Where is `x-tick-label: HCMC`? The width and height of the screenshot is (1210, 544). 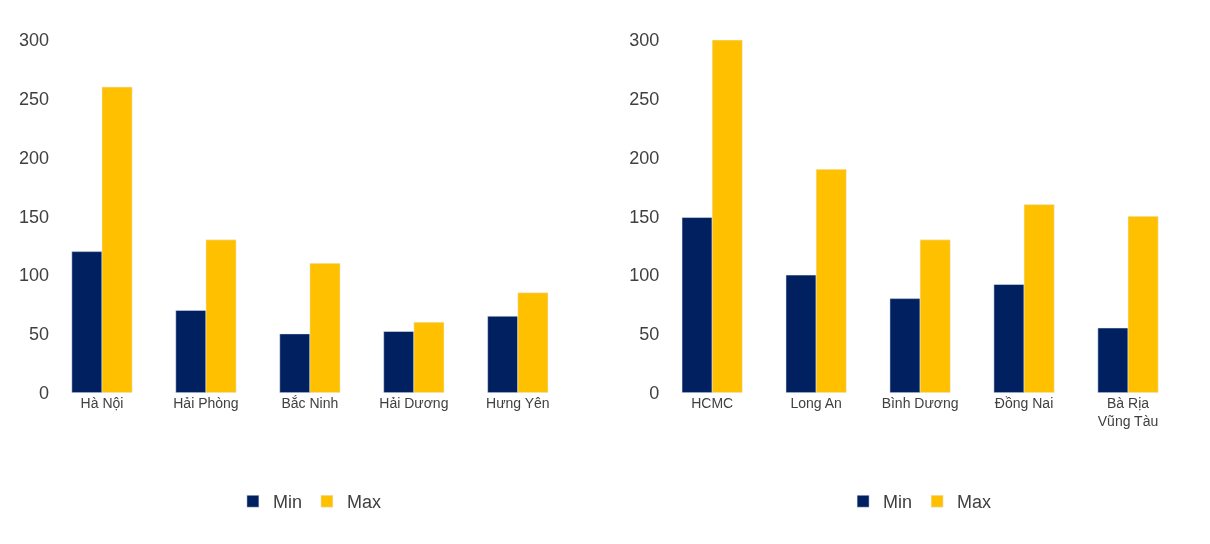 x-tick-label: HCMC is located at coordinates (712, 402).